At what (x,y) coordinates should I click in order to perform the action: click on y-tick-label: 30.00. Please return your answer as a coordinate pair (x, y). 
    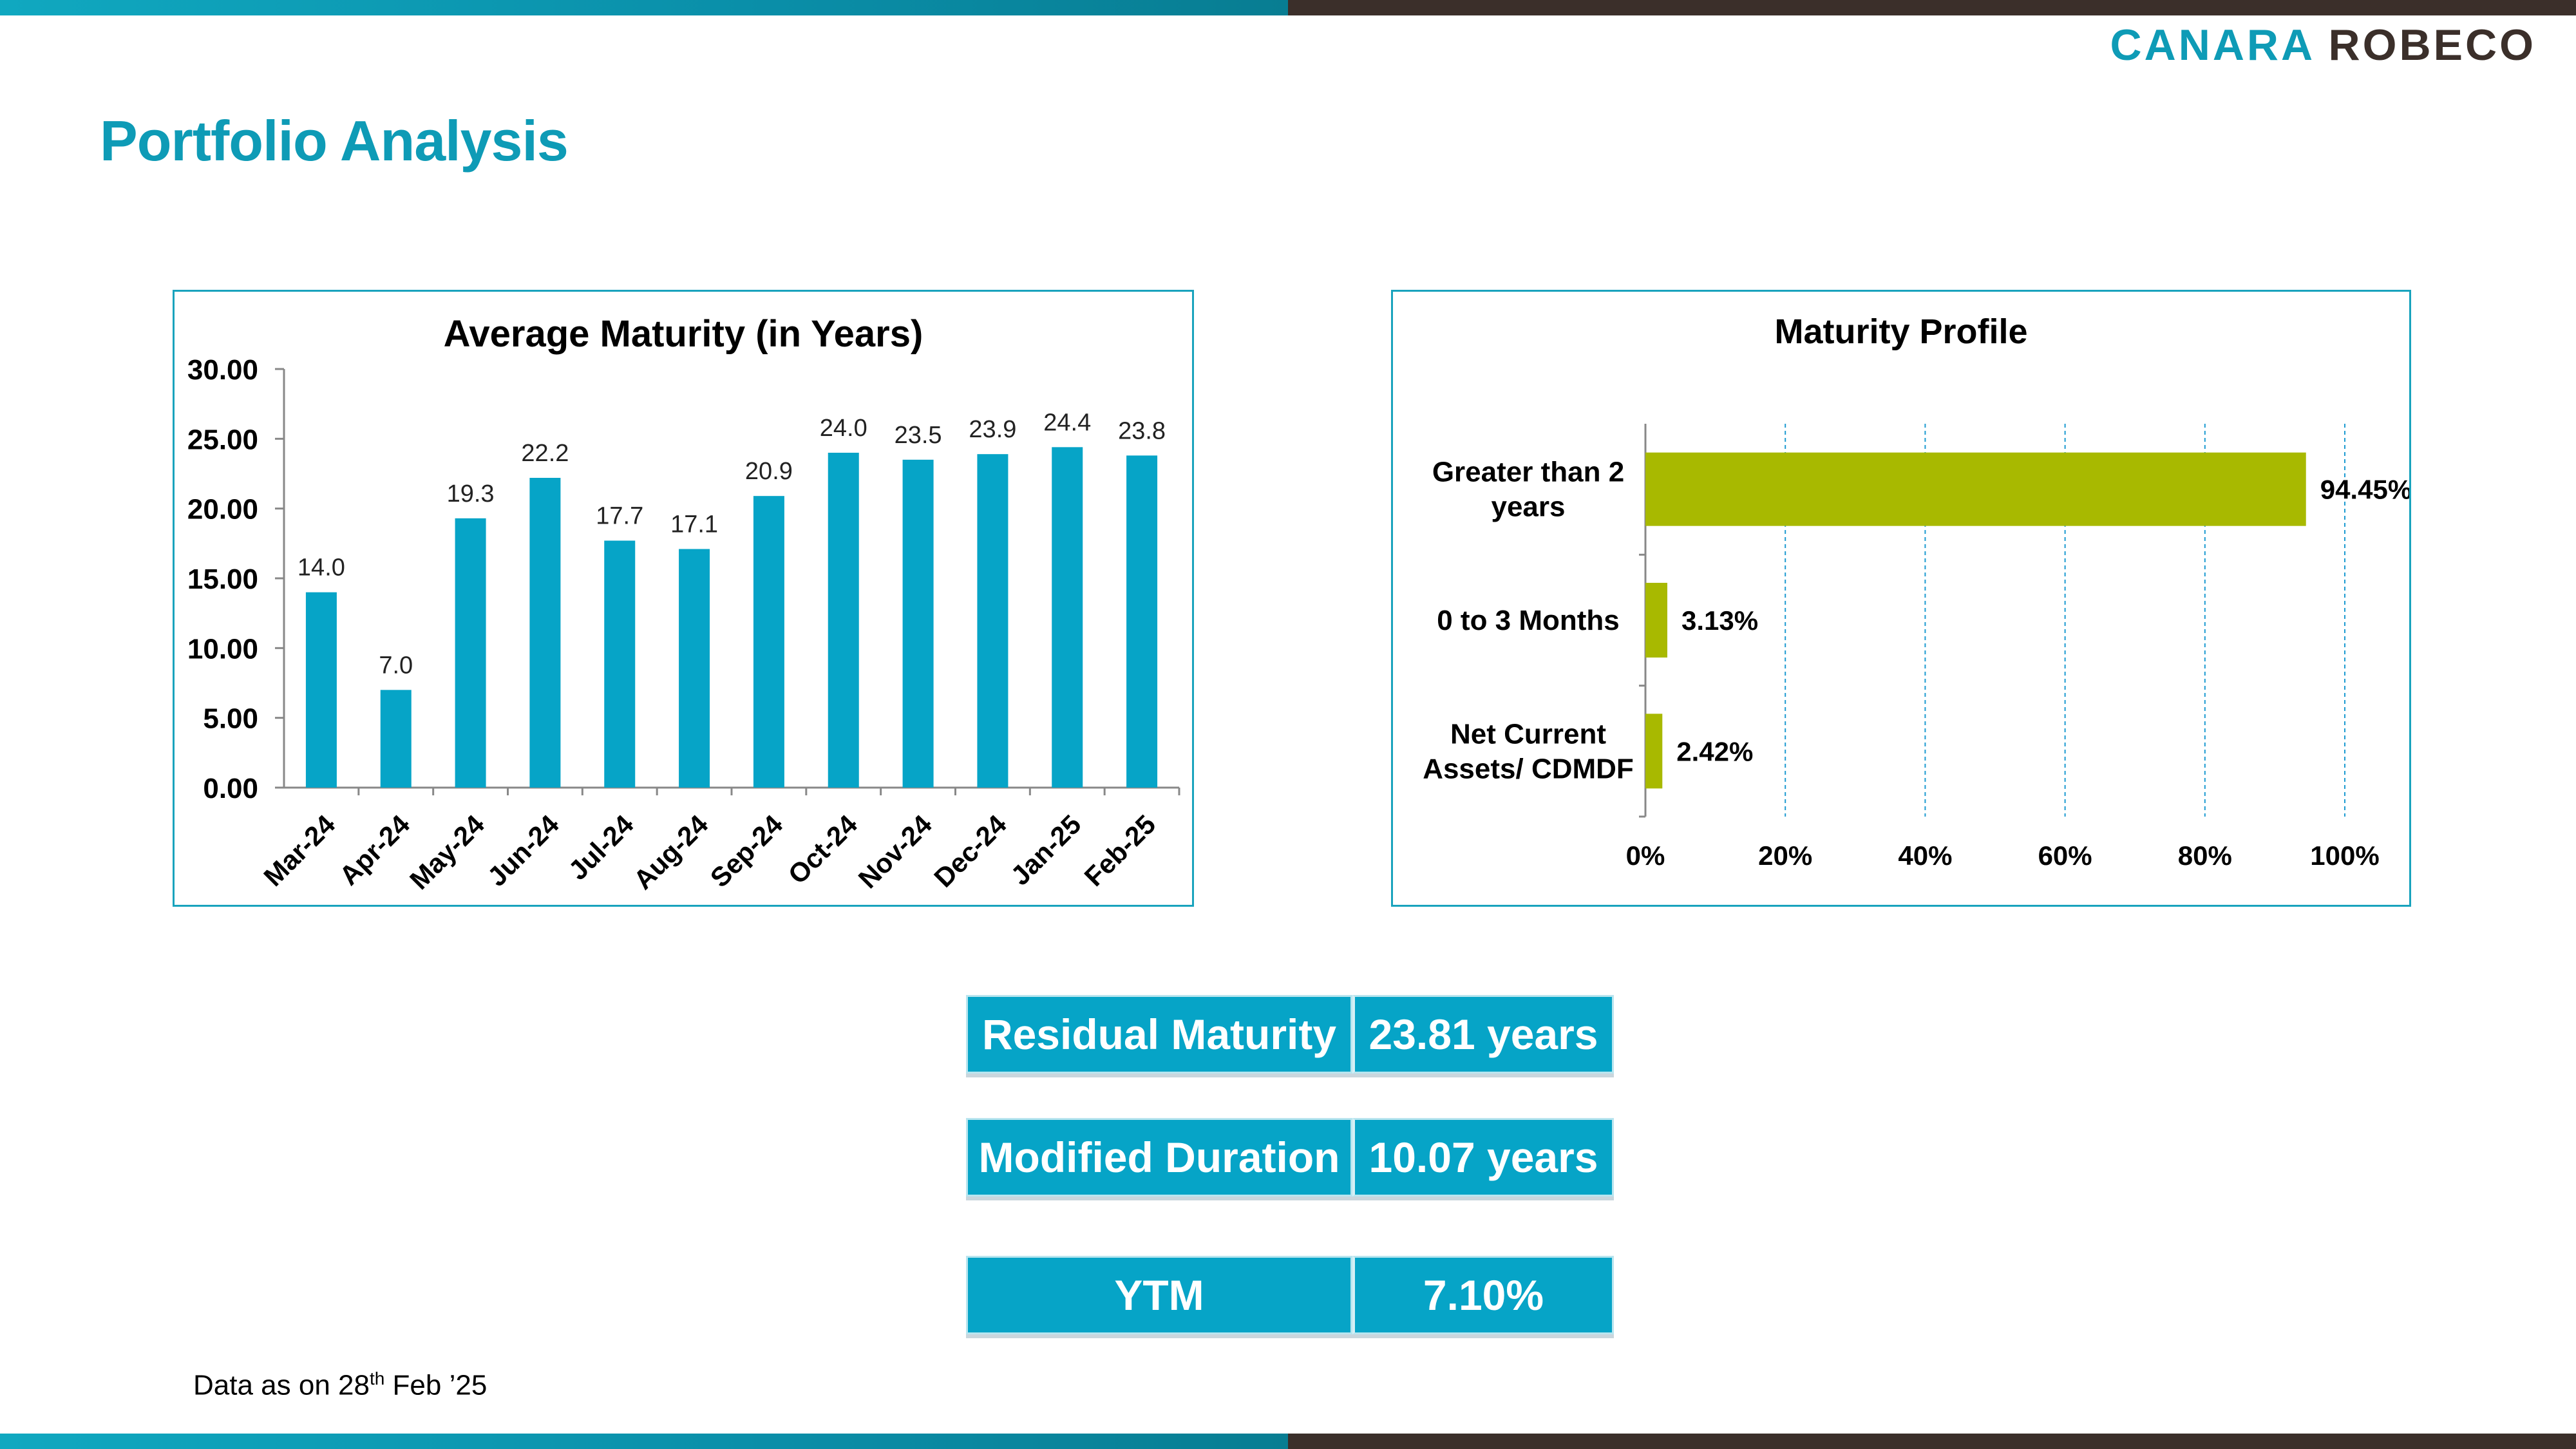
    Looking at the image, I should click on (223, 370).